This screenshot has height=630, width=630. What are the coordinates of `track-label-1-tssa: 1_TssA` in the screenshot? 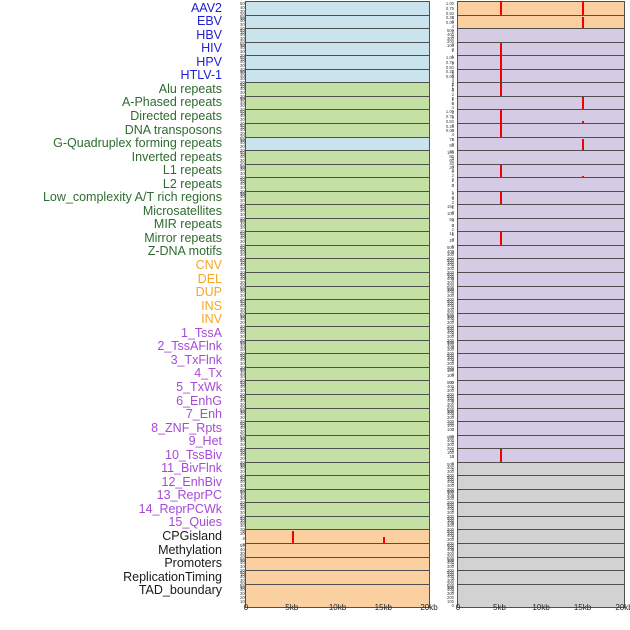 It's located at (201, 332).